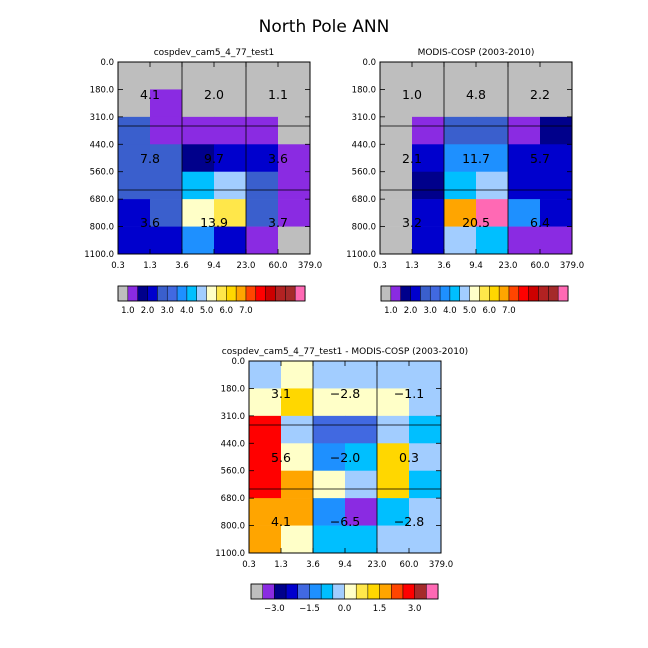 Image resolution: width=648 pixels, height=648 pixels. Describe the element at coordinates (102, 200) in the screenshot. I see `y-tick-label: 680.0` at that location.